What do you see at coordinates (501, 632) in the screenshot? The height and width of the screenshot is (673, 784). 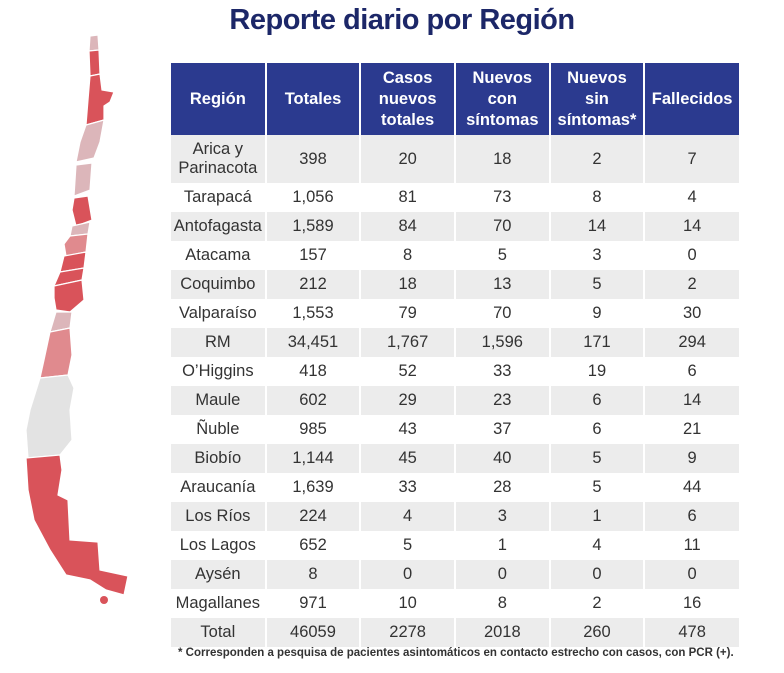 I see `value-cell: 2018` at bounding box center [501, 632].